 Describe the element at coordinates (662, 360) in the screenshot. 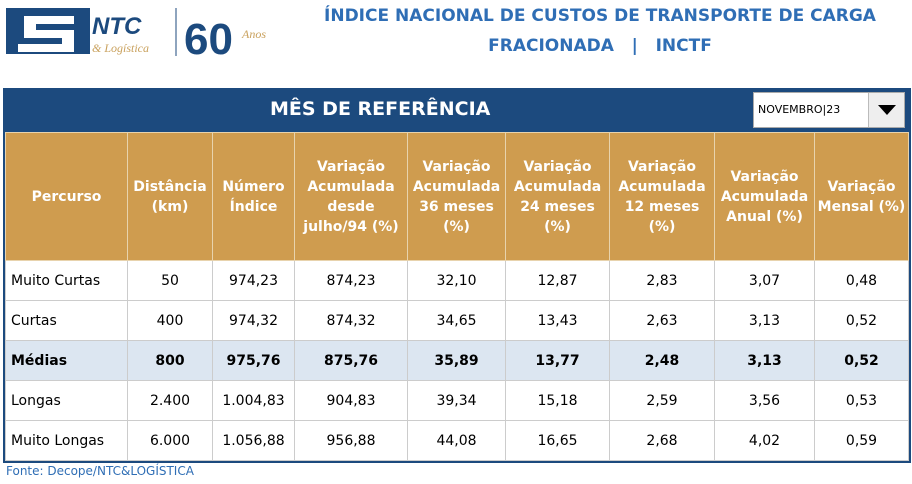

I see `table-cell: 2,48` at that location.